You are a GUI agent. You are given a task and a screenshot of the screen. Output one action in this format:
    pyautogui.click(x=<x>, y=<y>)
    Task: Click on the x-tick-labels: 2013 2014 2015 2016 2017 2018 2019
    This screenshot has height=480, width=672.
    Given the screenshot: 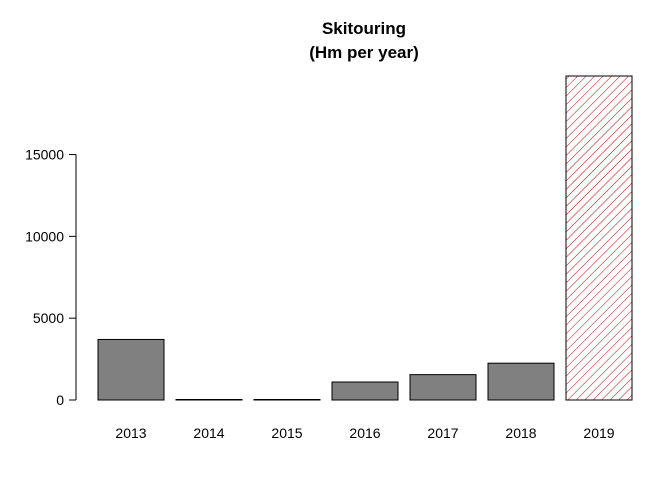 What is the action you would take?
    pyautogui.click(x=364, y=433)
    